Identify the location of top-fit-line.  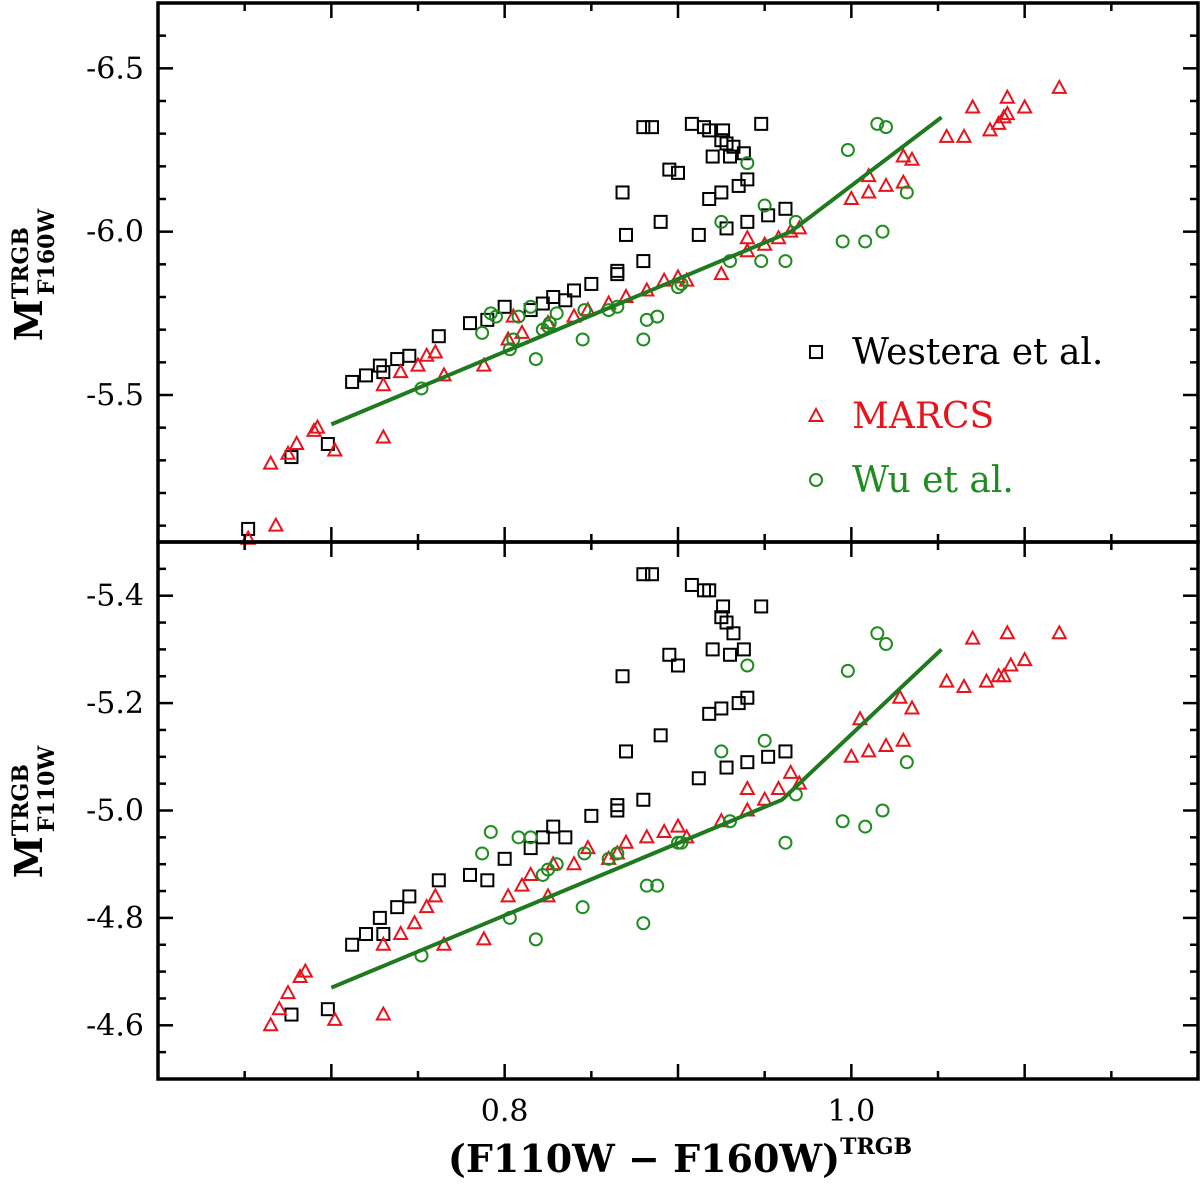
(636, 271).